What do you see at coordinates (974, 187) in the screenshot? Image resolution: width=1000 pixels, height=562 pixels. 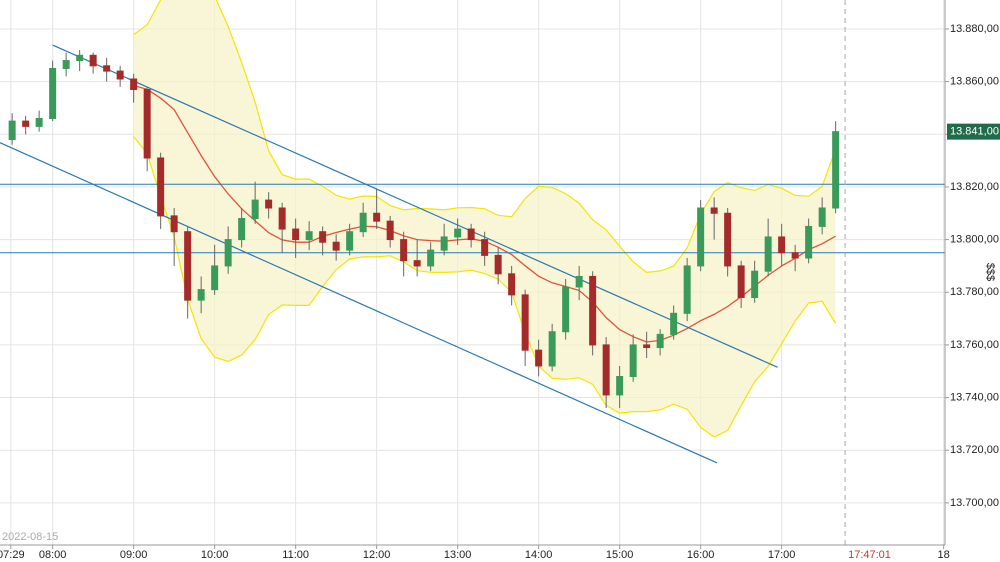 I see `y-tick-label: 13.820,00` at bounding box center [974, 187].